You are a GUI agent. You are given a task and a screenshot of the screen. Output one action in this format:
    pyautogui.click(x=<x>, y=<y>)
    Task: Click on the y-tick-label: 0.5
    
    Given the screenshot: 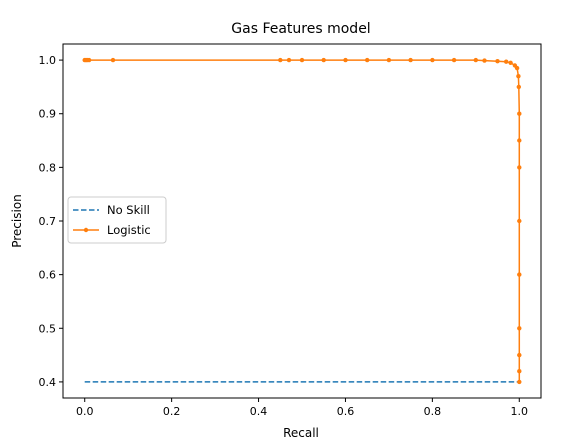 What is the action you would take?
    pyautogui.click(x=48, y=328)
    